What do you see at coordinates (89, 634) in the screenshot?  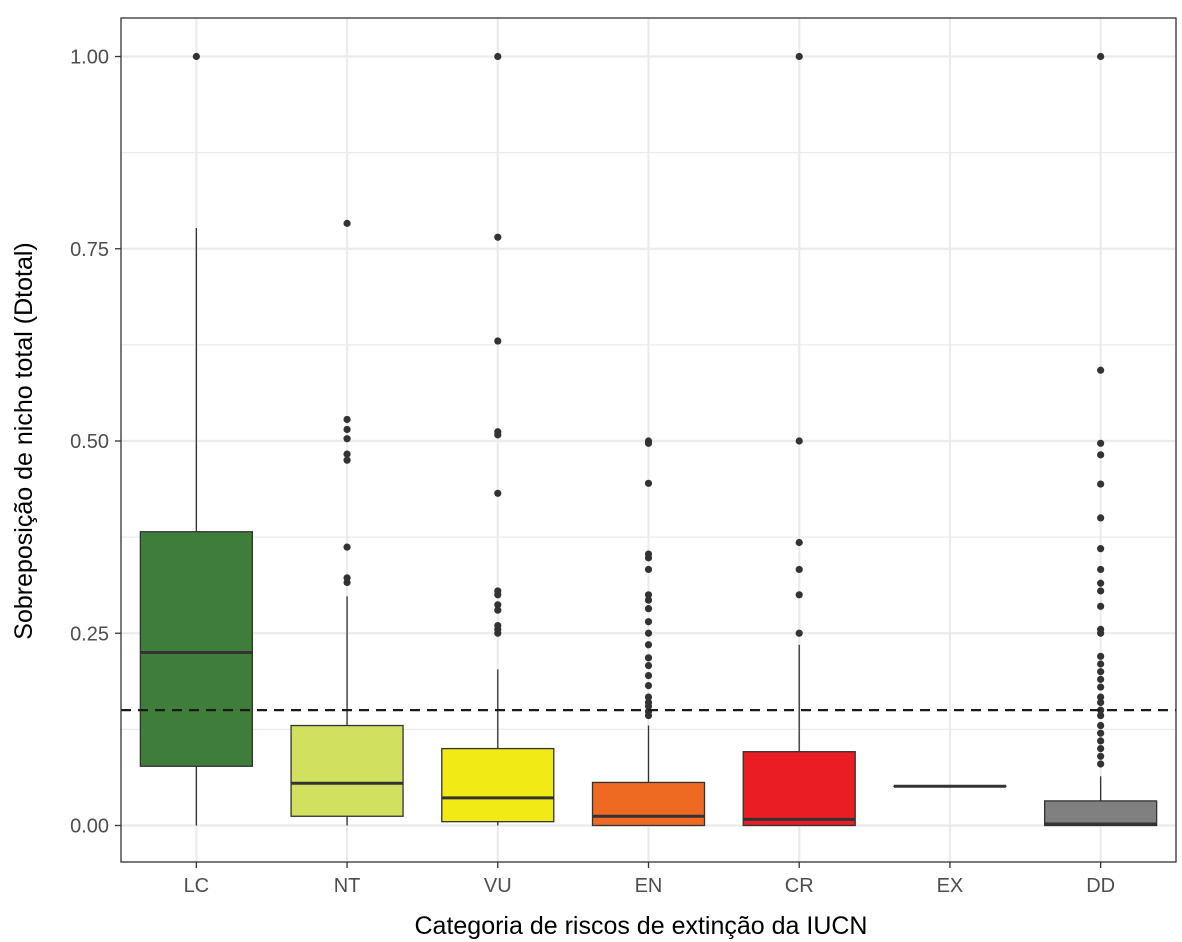 I see `y-tick-label: 0.25` at bounding box center [89, 634].